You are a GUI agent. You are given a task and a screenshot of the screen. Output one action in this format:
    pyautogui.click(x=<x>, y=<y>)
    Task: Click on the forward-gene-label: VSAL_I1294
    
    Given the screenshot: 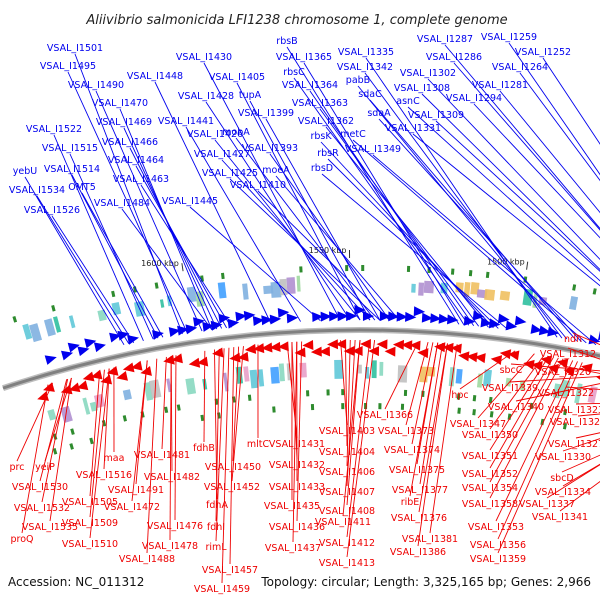 What is the action you would take?
    pyautogui.click(x=474, y=98)
    